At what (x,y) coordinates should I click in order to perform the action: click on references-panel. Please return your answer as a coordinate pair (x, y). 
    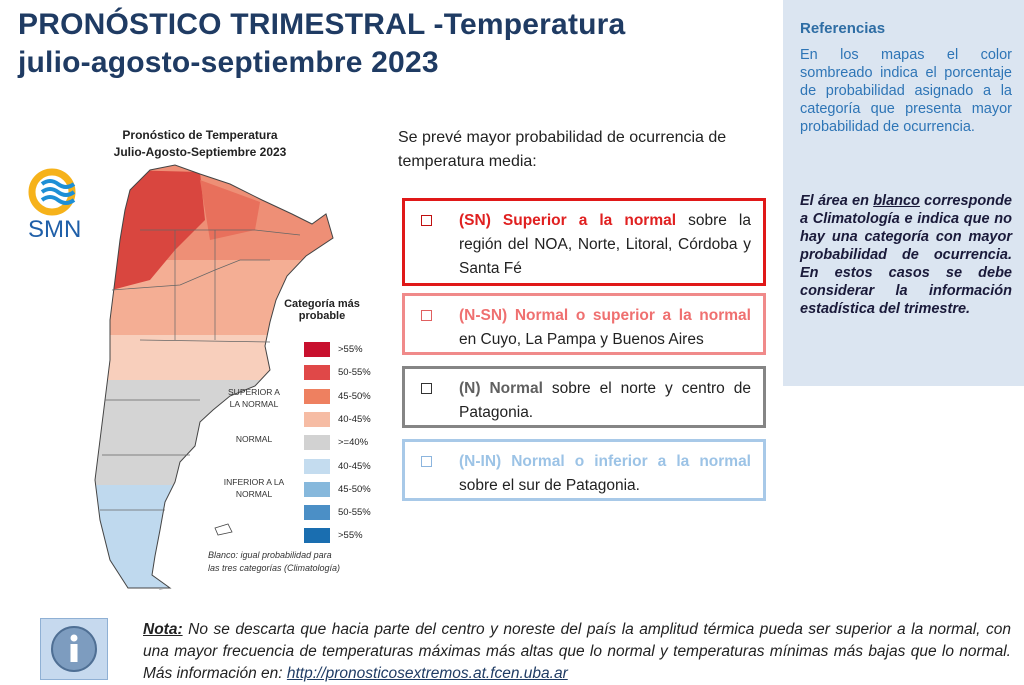
    Looking at the image, I should click on (903, 193).